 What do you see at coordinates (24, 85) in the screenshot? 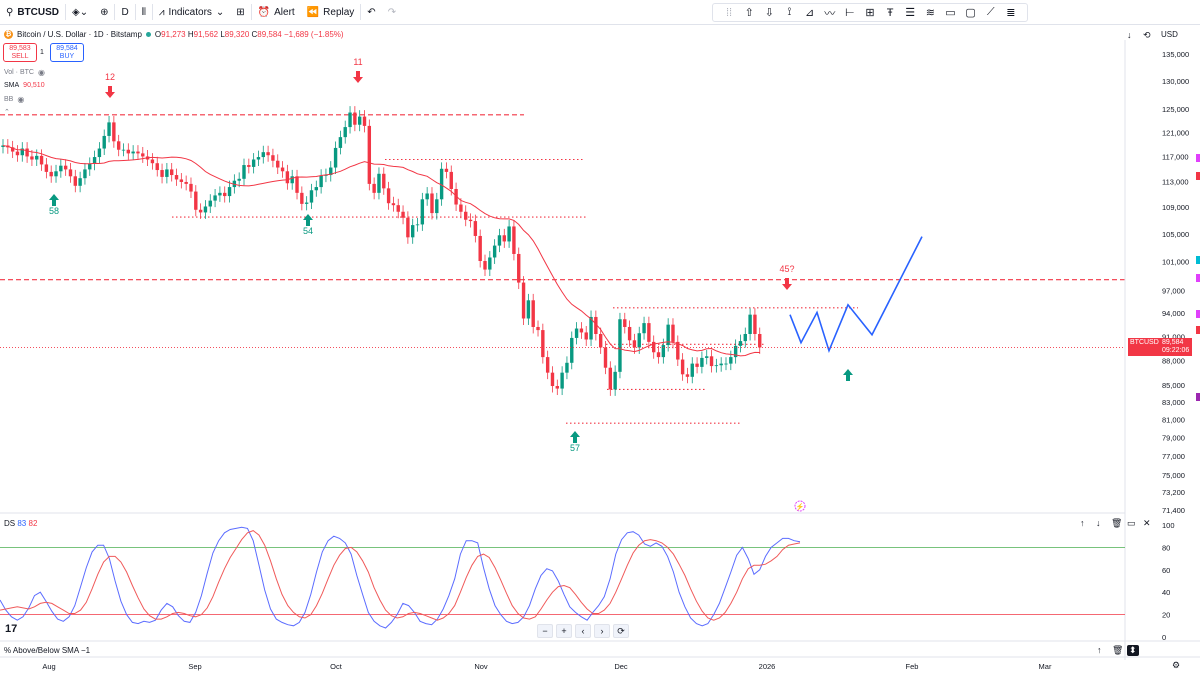
I see `sma-indicator: SMA 90,510` at bounding box center [24, 85].